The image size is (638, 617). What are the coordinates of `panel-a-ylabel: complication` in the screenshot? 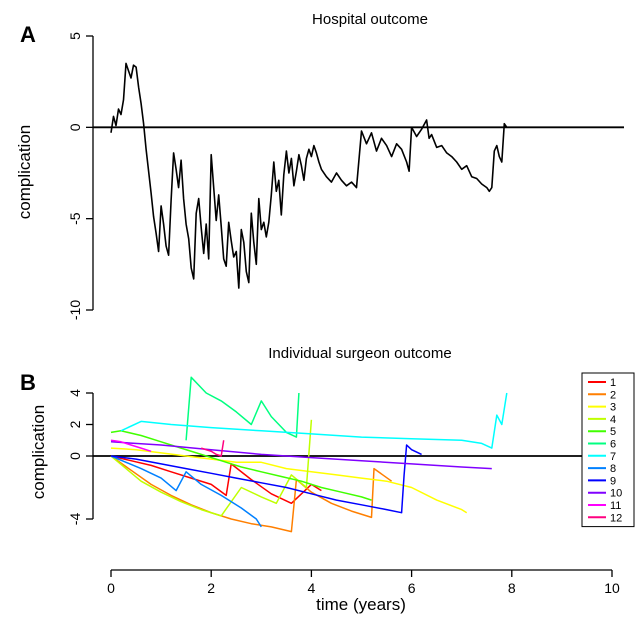 It's located at (24, 172).